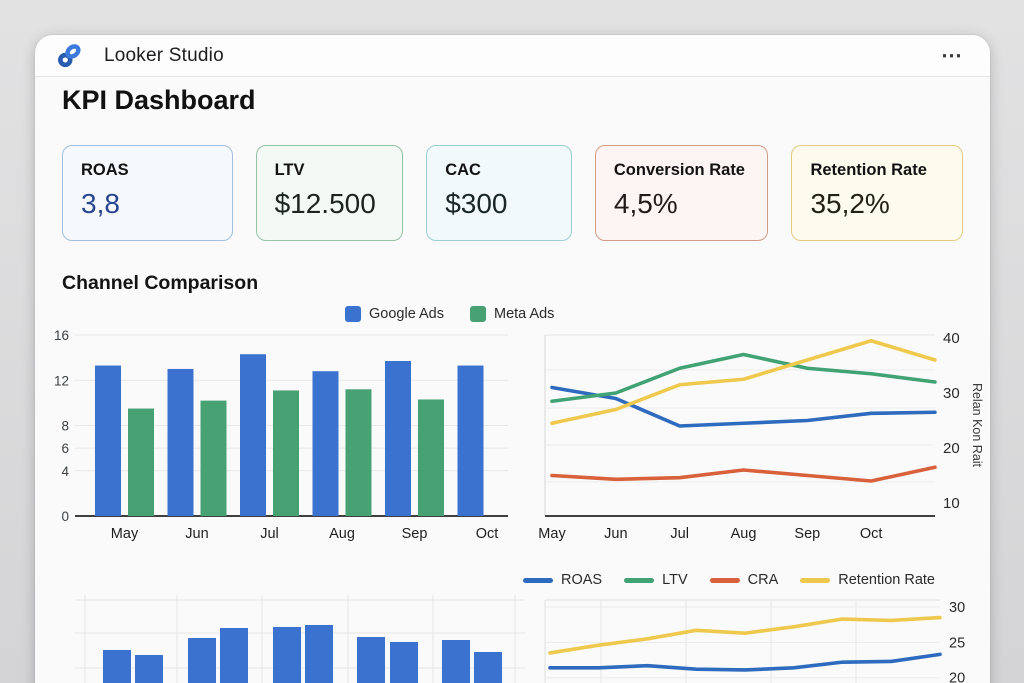 The image size is (1024, 683). I want to click on svg-text: Relan Kon Rait, so click(977, 425).